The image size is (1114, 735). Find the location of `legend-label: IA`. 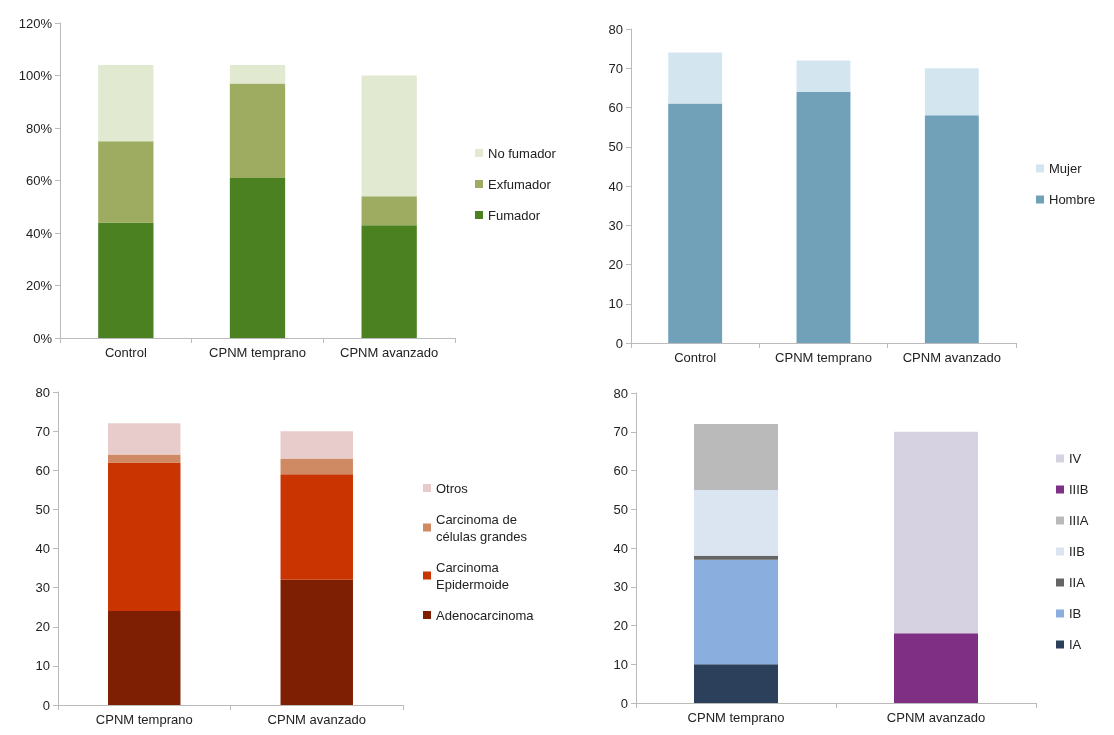

legend-label: IA is located at coordinates (1075, 644).